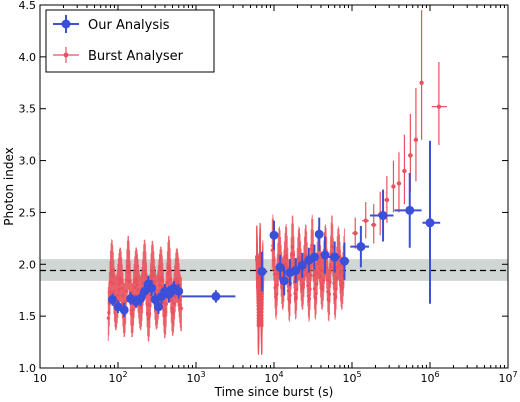  What do you see at coordinates (273, 377) in the screenshot?
I see `x-tick-label: 10⁴` at bounding box center [273, 377].